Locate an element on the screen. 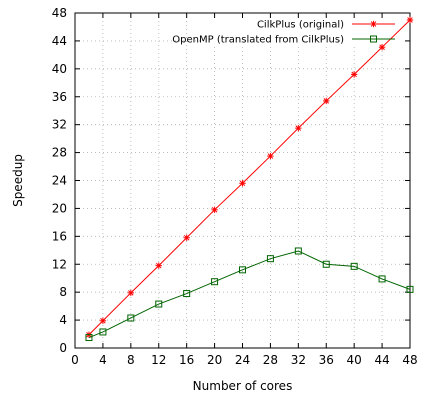 The width and height of the screenshot is (422, 402). x-tick-label: 12 is located at coordinates (158, 360).